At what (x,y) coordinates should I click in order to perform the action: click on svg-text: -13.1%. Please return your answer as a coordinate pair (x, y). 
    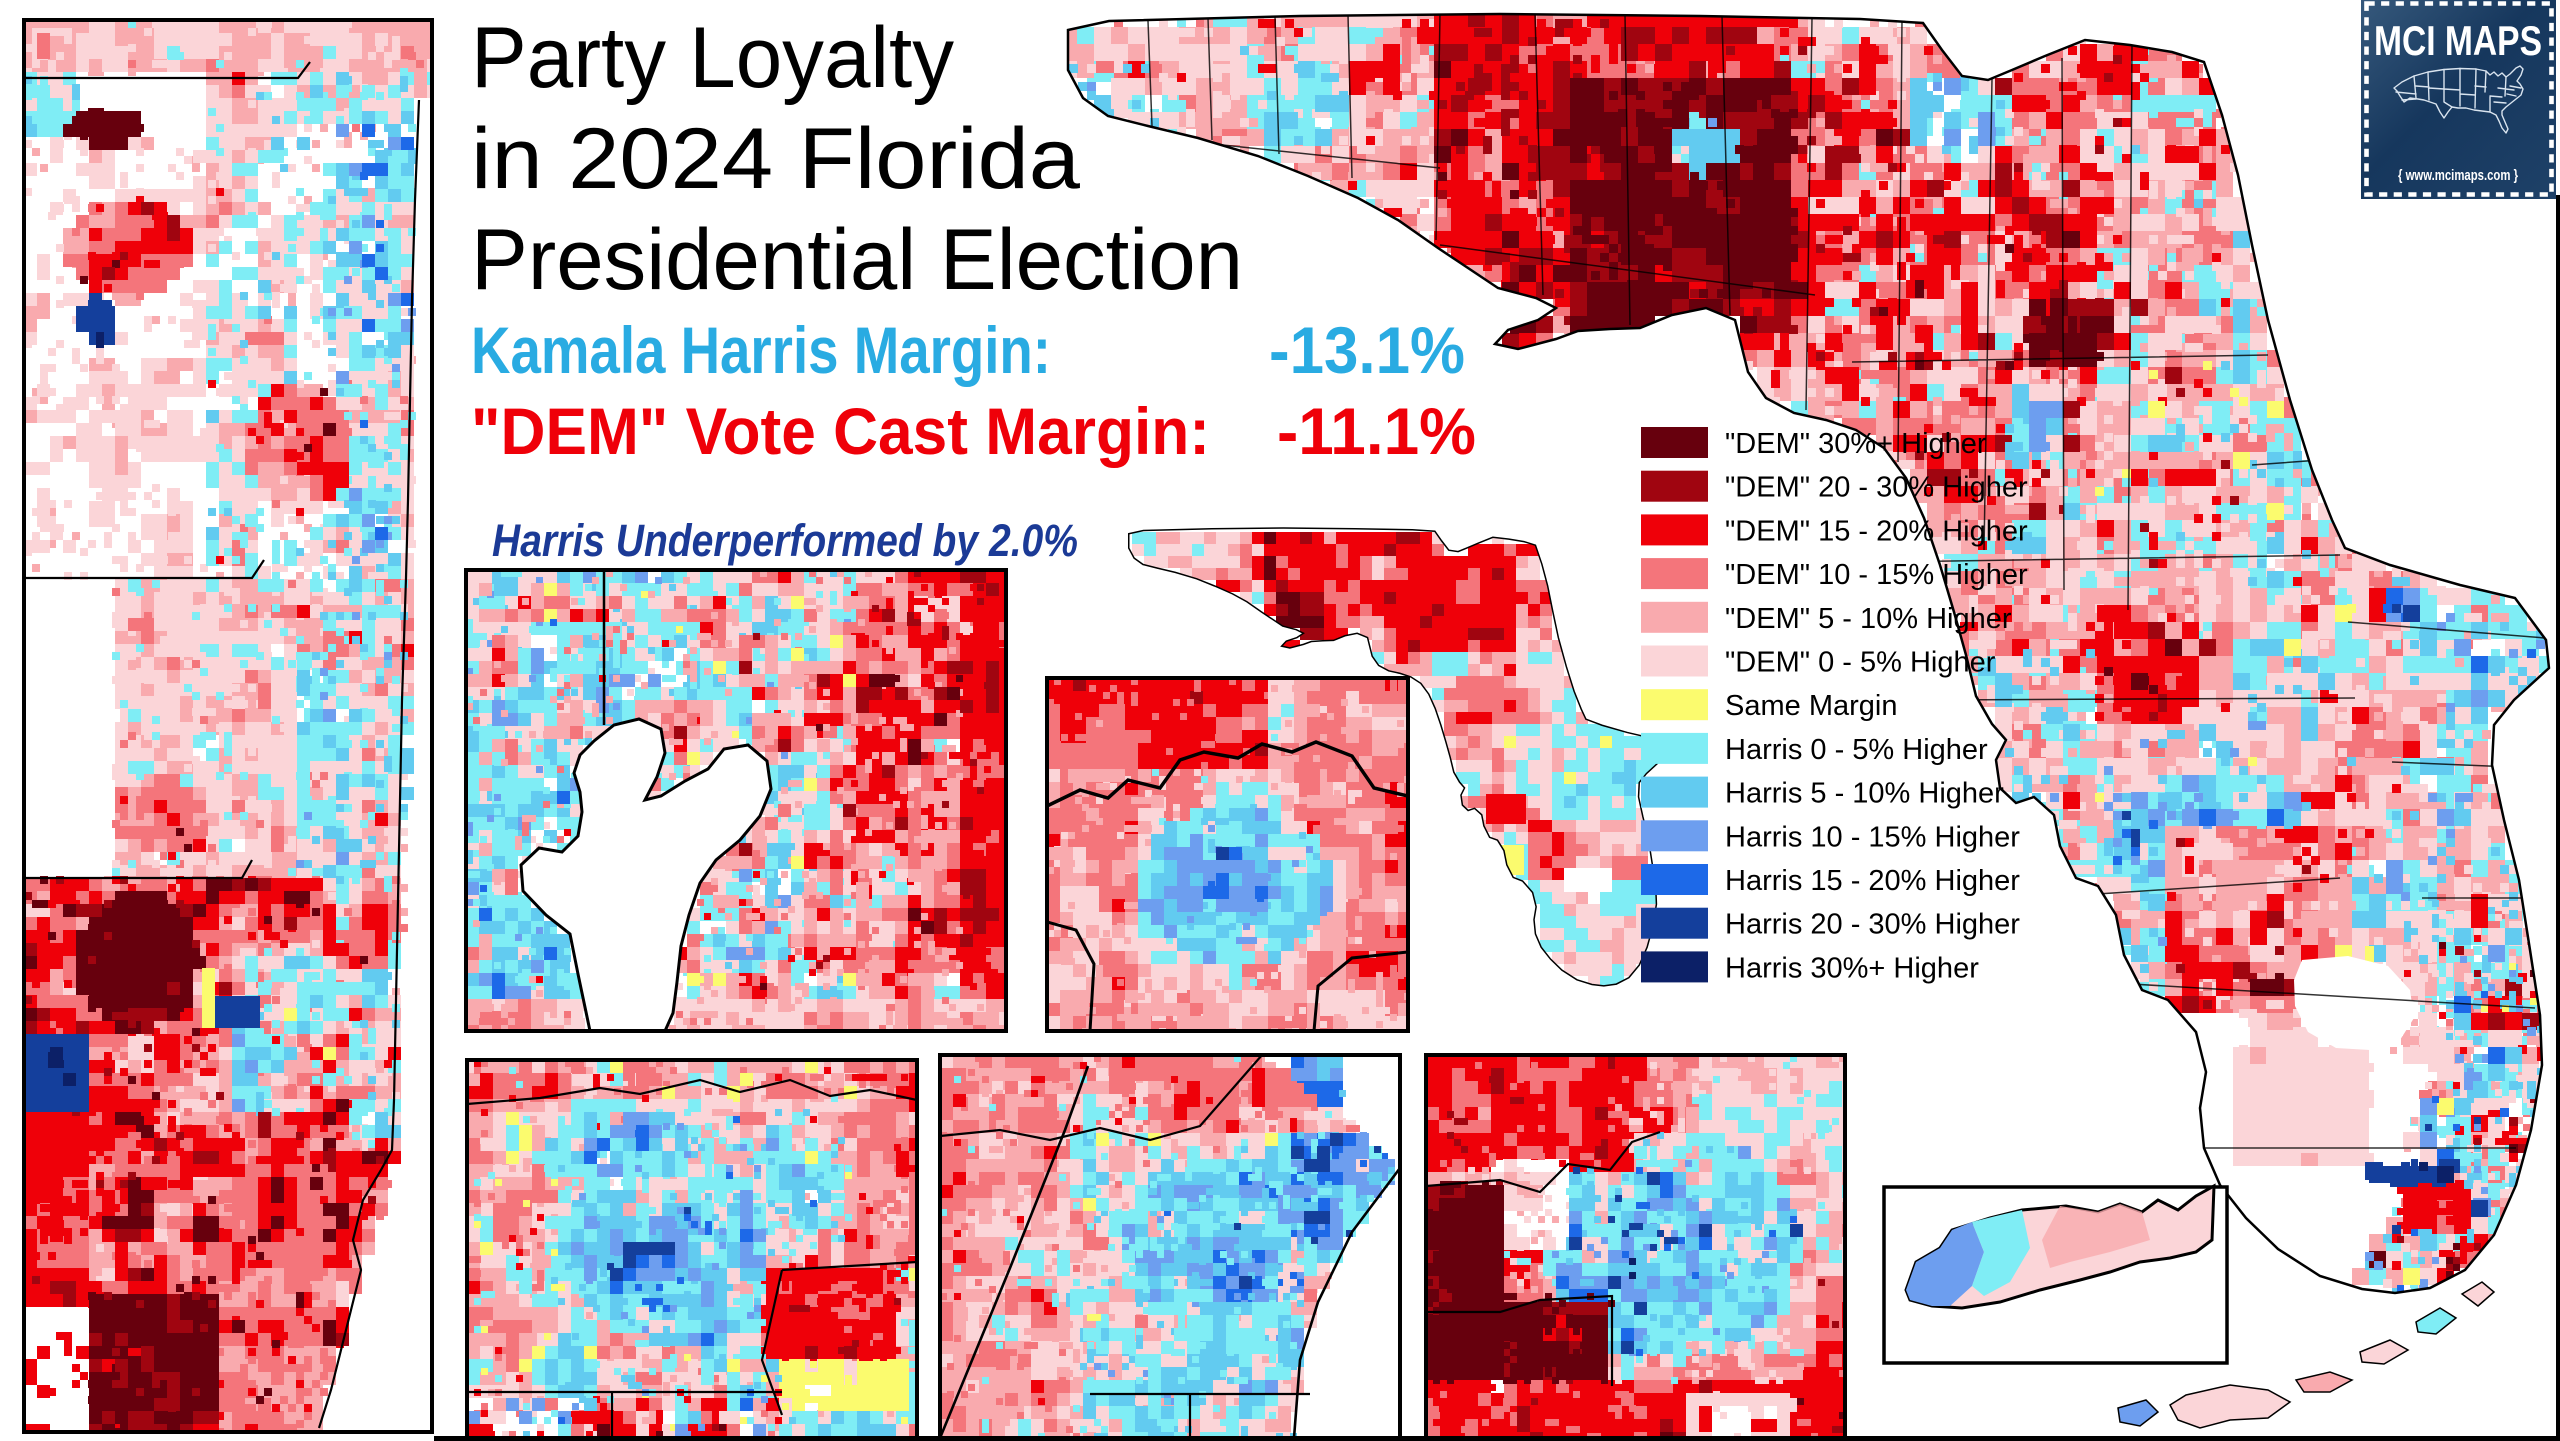
    Looking at the image, I should click on (1367, 350).